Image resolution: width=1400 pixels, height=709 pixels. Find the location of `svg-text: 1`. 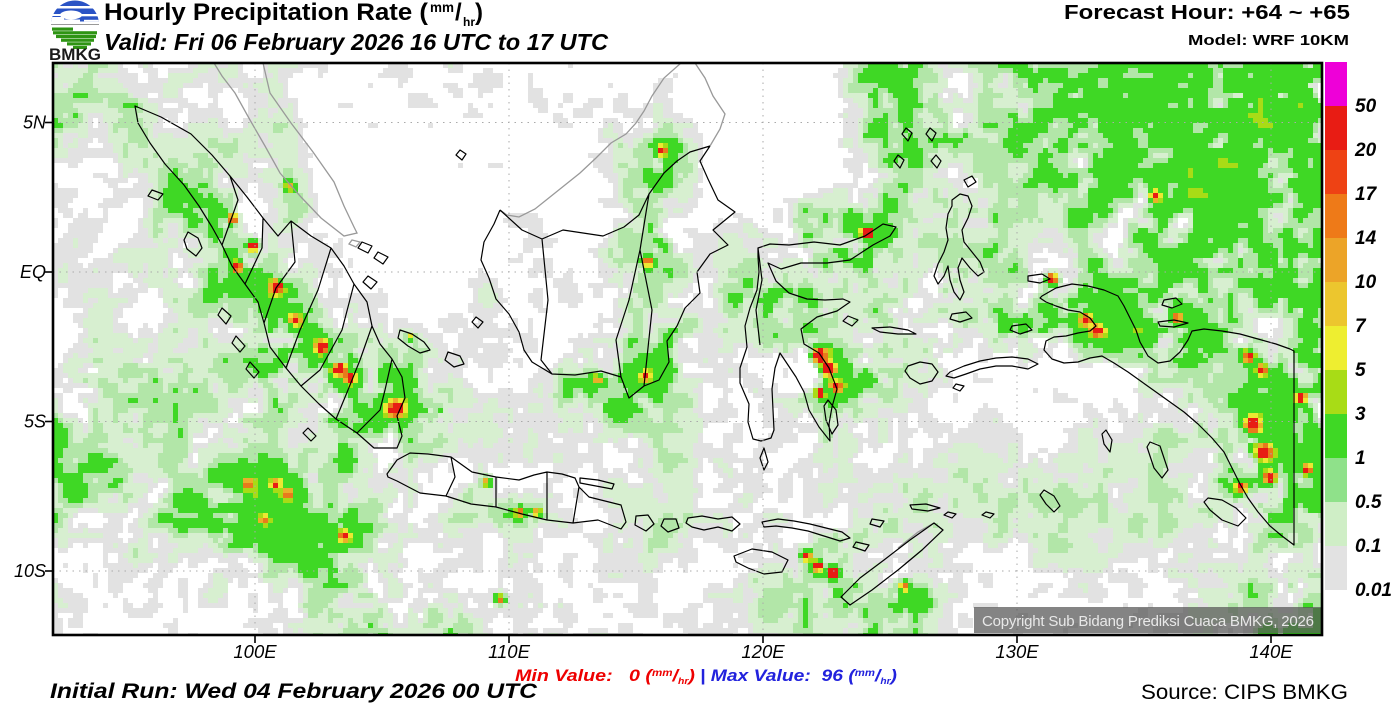

svg-text: 1 is located at coordinates (1360, 458).